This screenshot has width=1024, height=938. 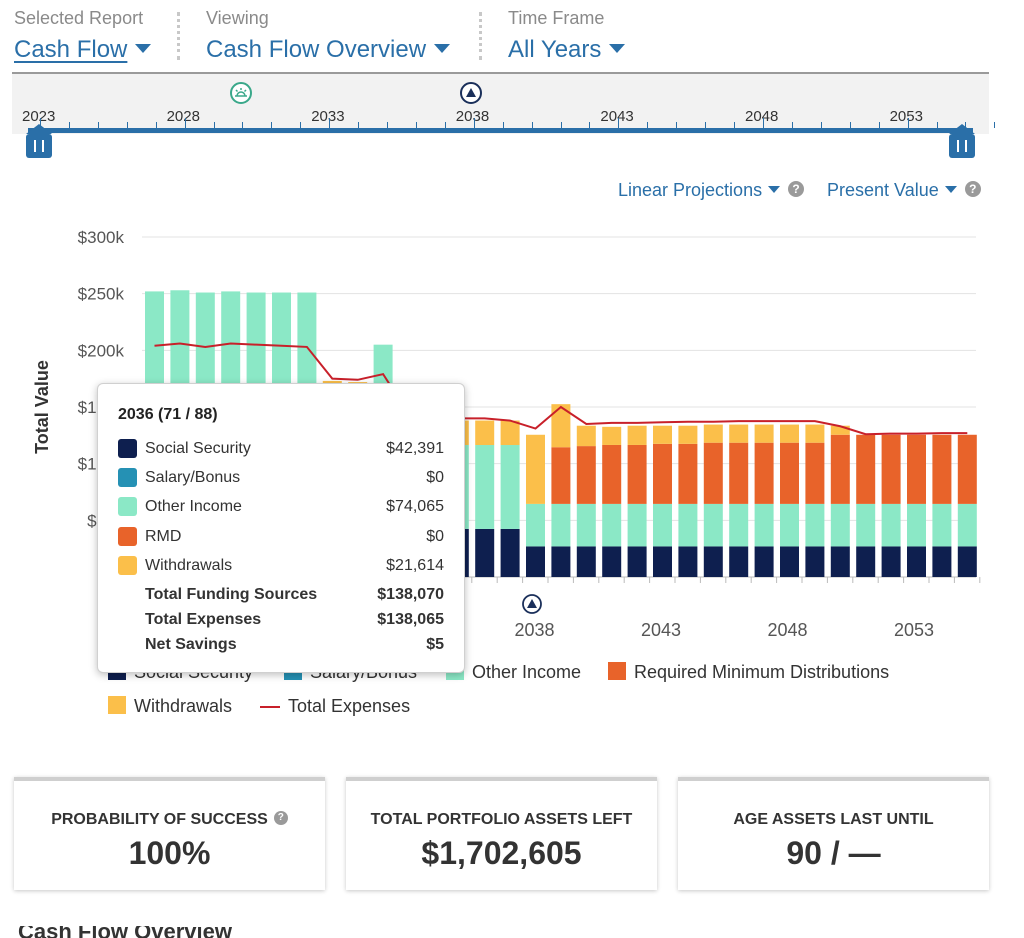 What do you see at coordinates (203, 619) in the screenshot?
I see `tooltip-total-label: Total Expenses` at bounding box center [203, 619].